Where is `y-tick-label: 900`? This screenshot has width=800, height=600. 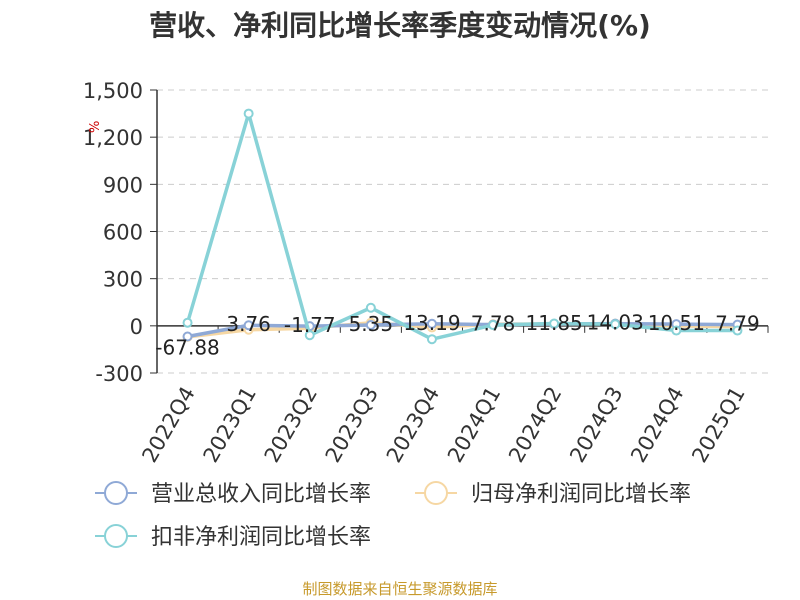
y-tick-label: 900 is located at coordinates (123, 185).